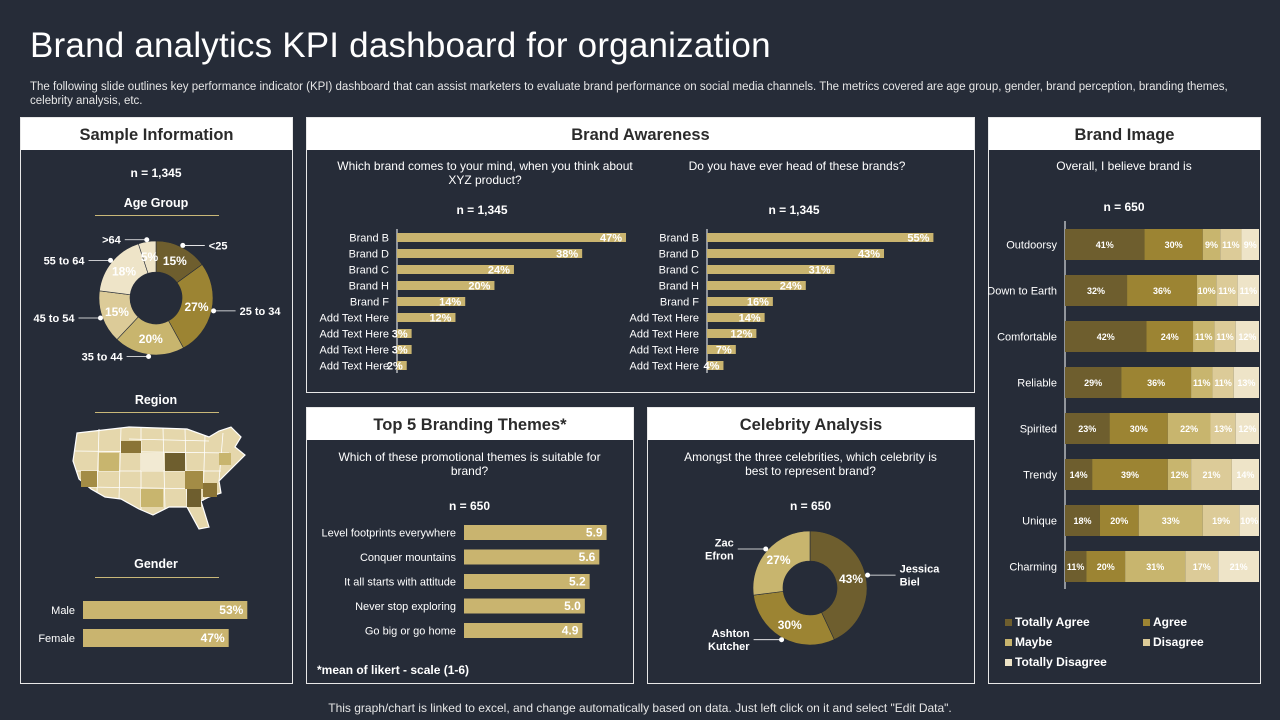 The height and width of the screenshot is (720, 1280). What do you see at coordinates (1027, 338) in the screenshot?
I see `category-label: Comfortable` at bounding box center [1027, 338].